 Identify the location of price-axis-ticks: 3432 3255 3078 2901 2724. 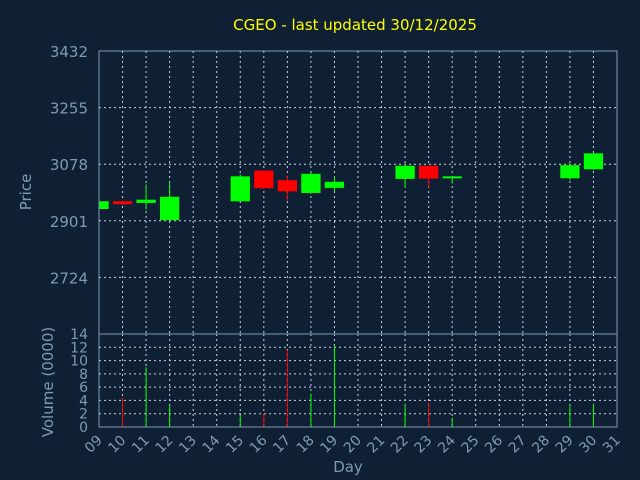
(69, 165).